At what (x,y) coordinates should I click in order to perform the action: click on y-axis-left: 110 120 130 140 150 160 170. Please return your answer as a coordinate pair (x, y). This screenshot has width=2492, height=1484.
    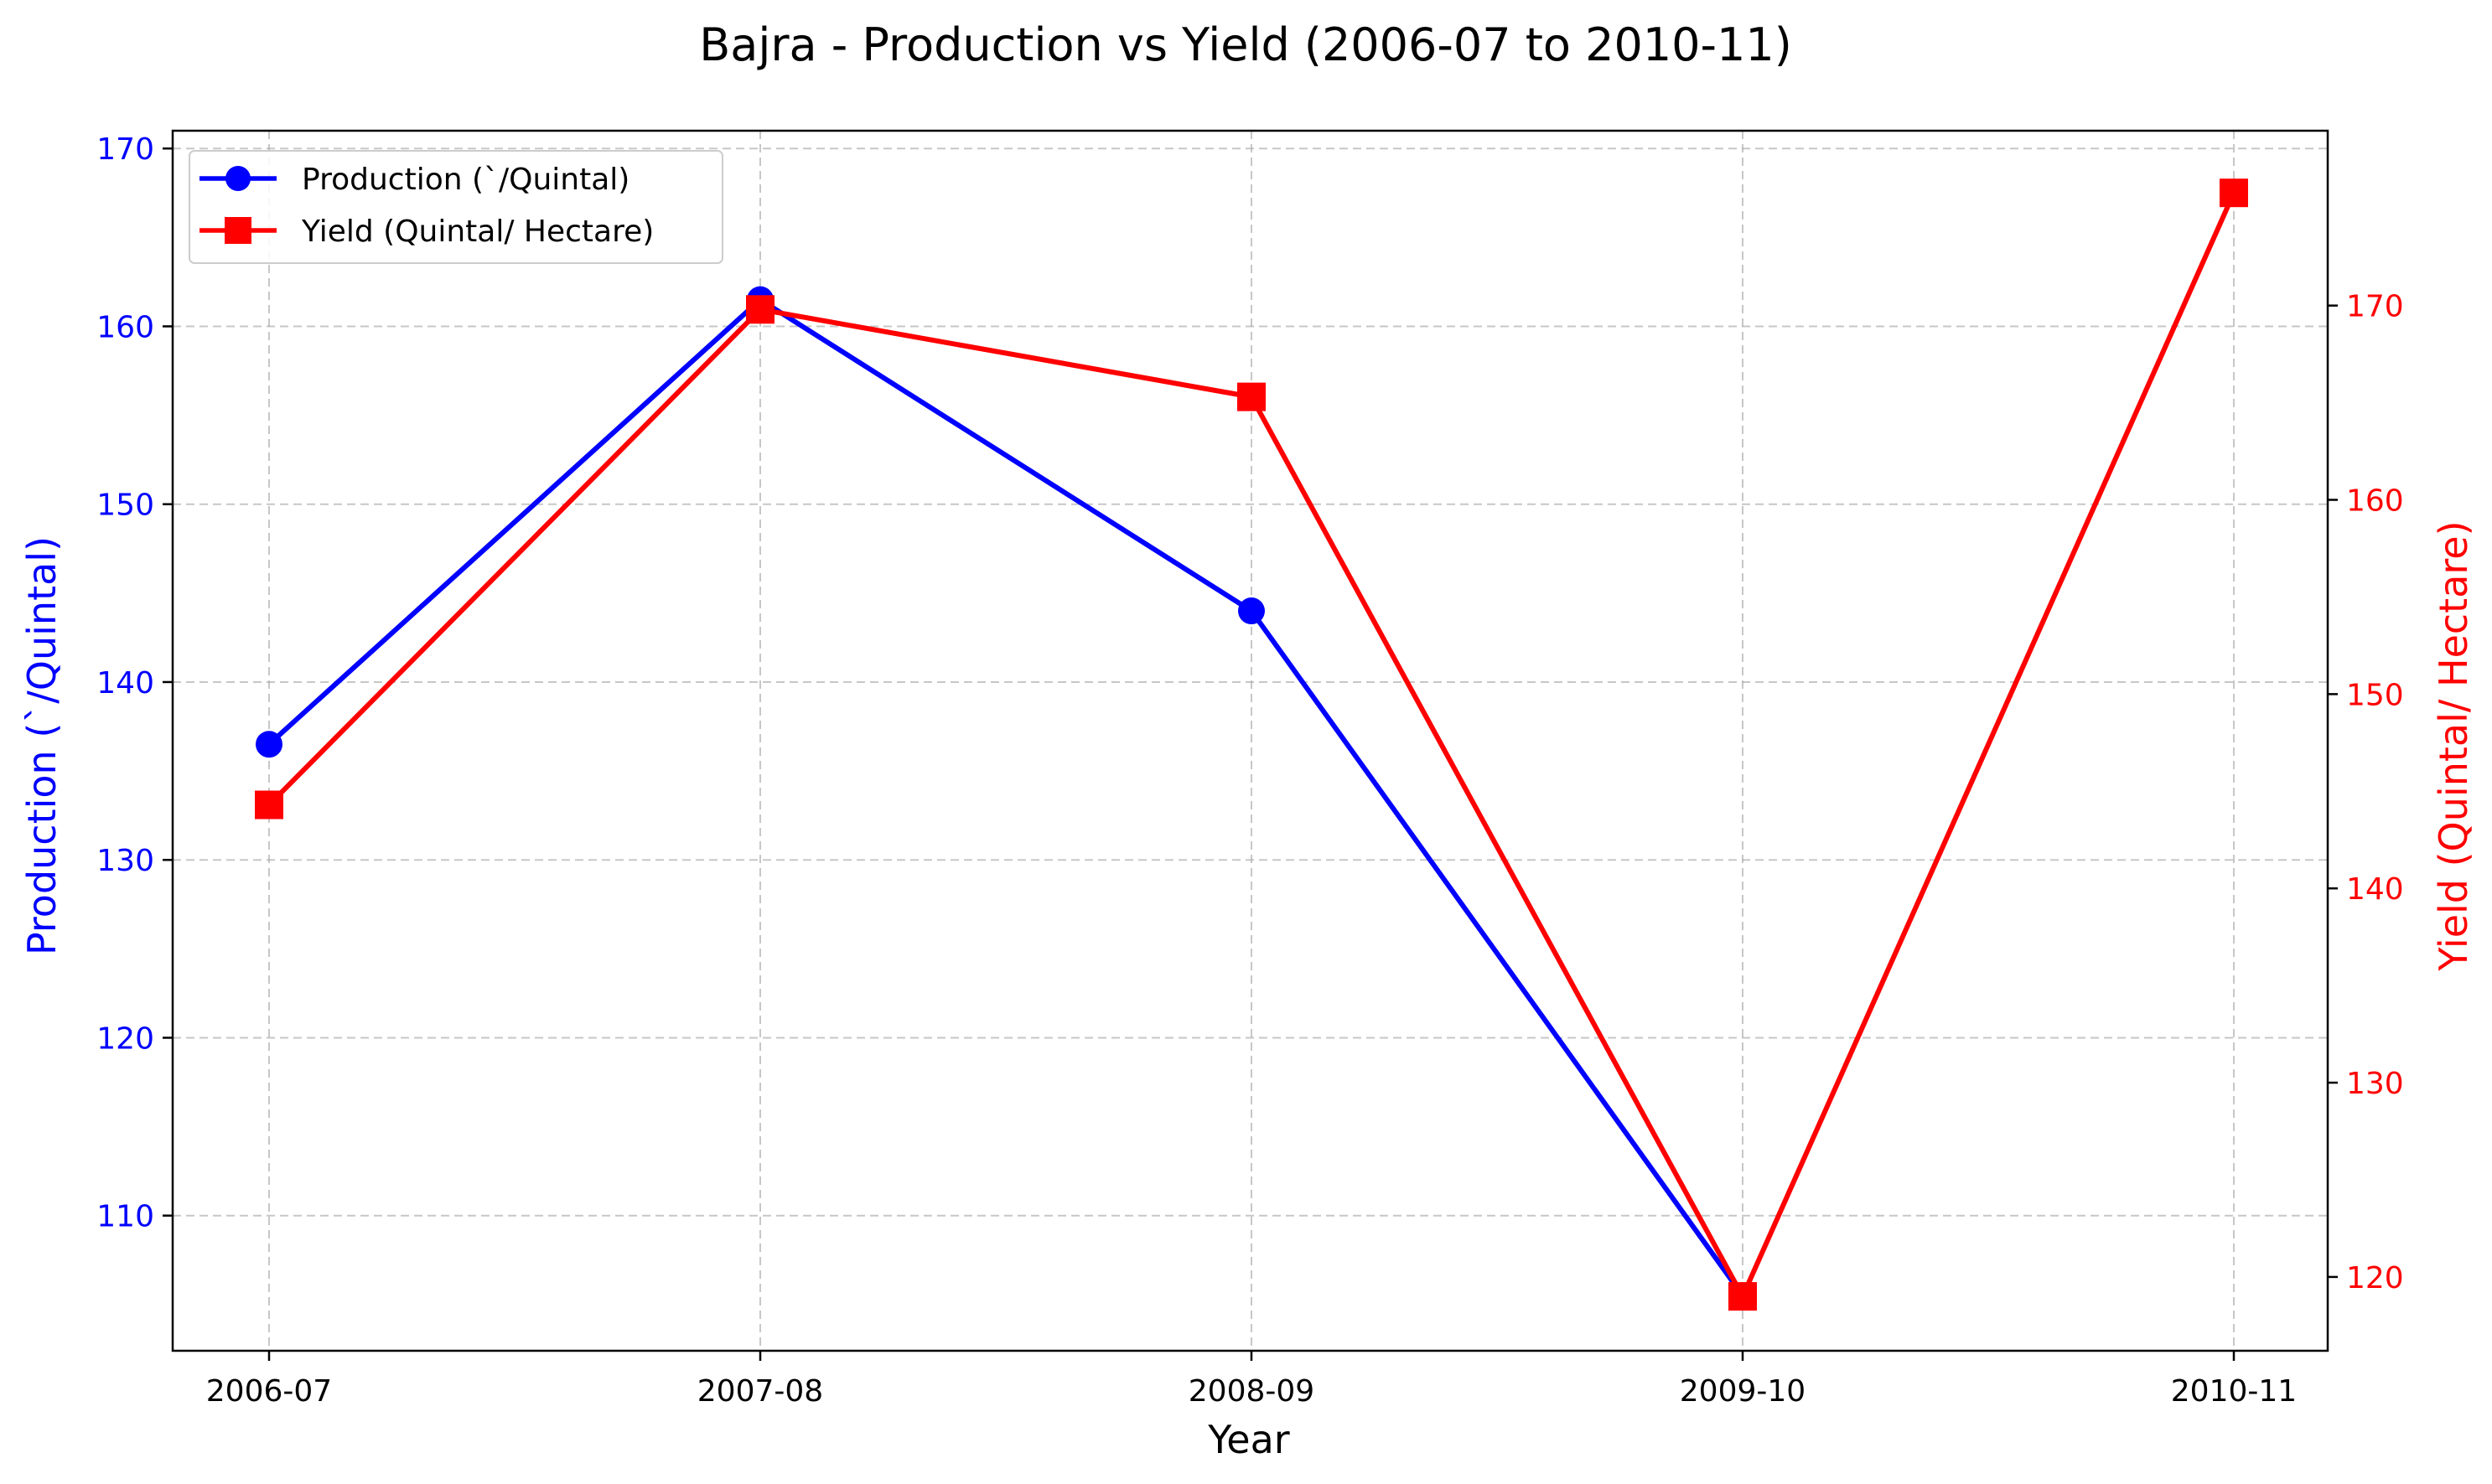
    Looking at the image, I should click on (134, 683).